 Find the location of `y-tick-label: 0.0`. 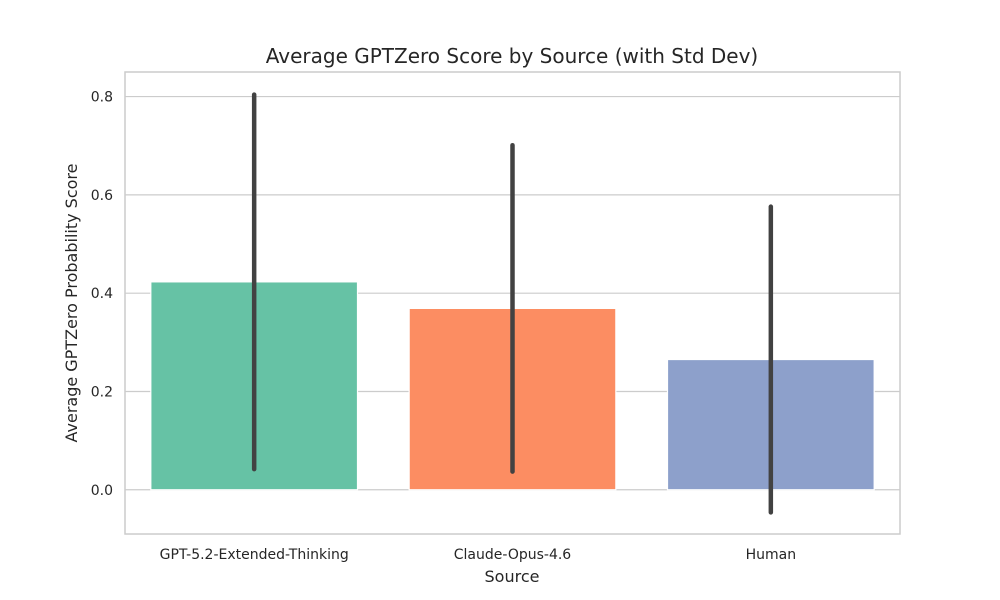

y-tick-label: 0.0 is located at coordinates (102, 491).